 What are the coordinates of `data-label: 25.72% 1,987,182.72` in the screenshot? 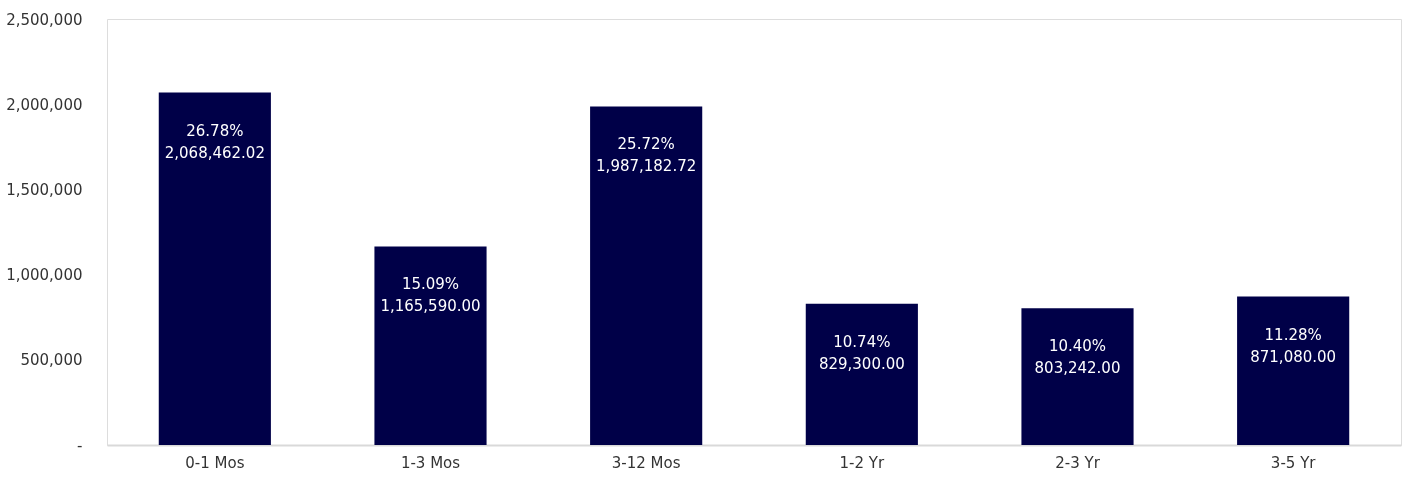 It's located at (646, 155).